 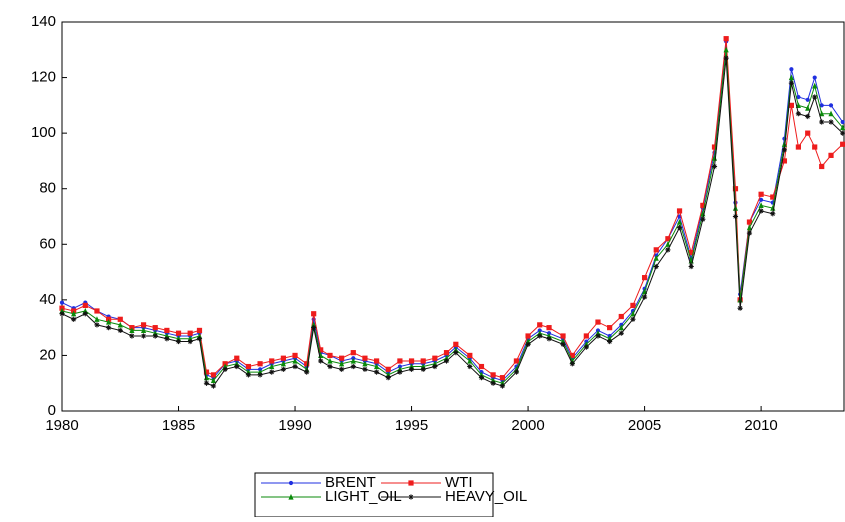 I want to click on x-tick-label: 1980, so click(x=61, y=425).